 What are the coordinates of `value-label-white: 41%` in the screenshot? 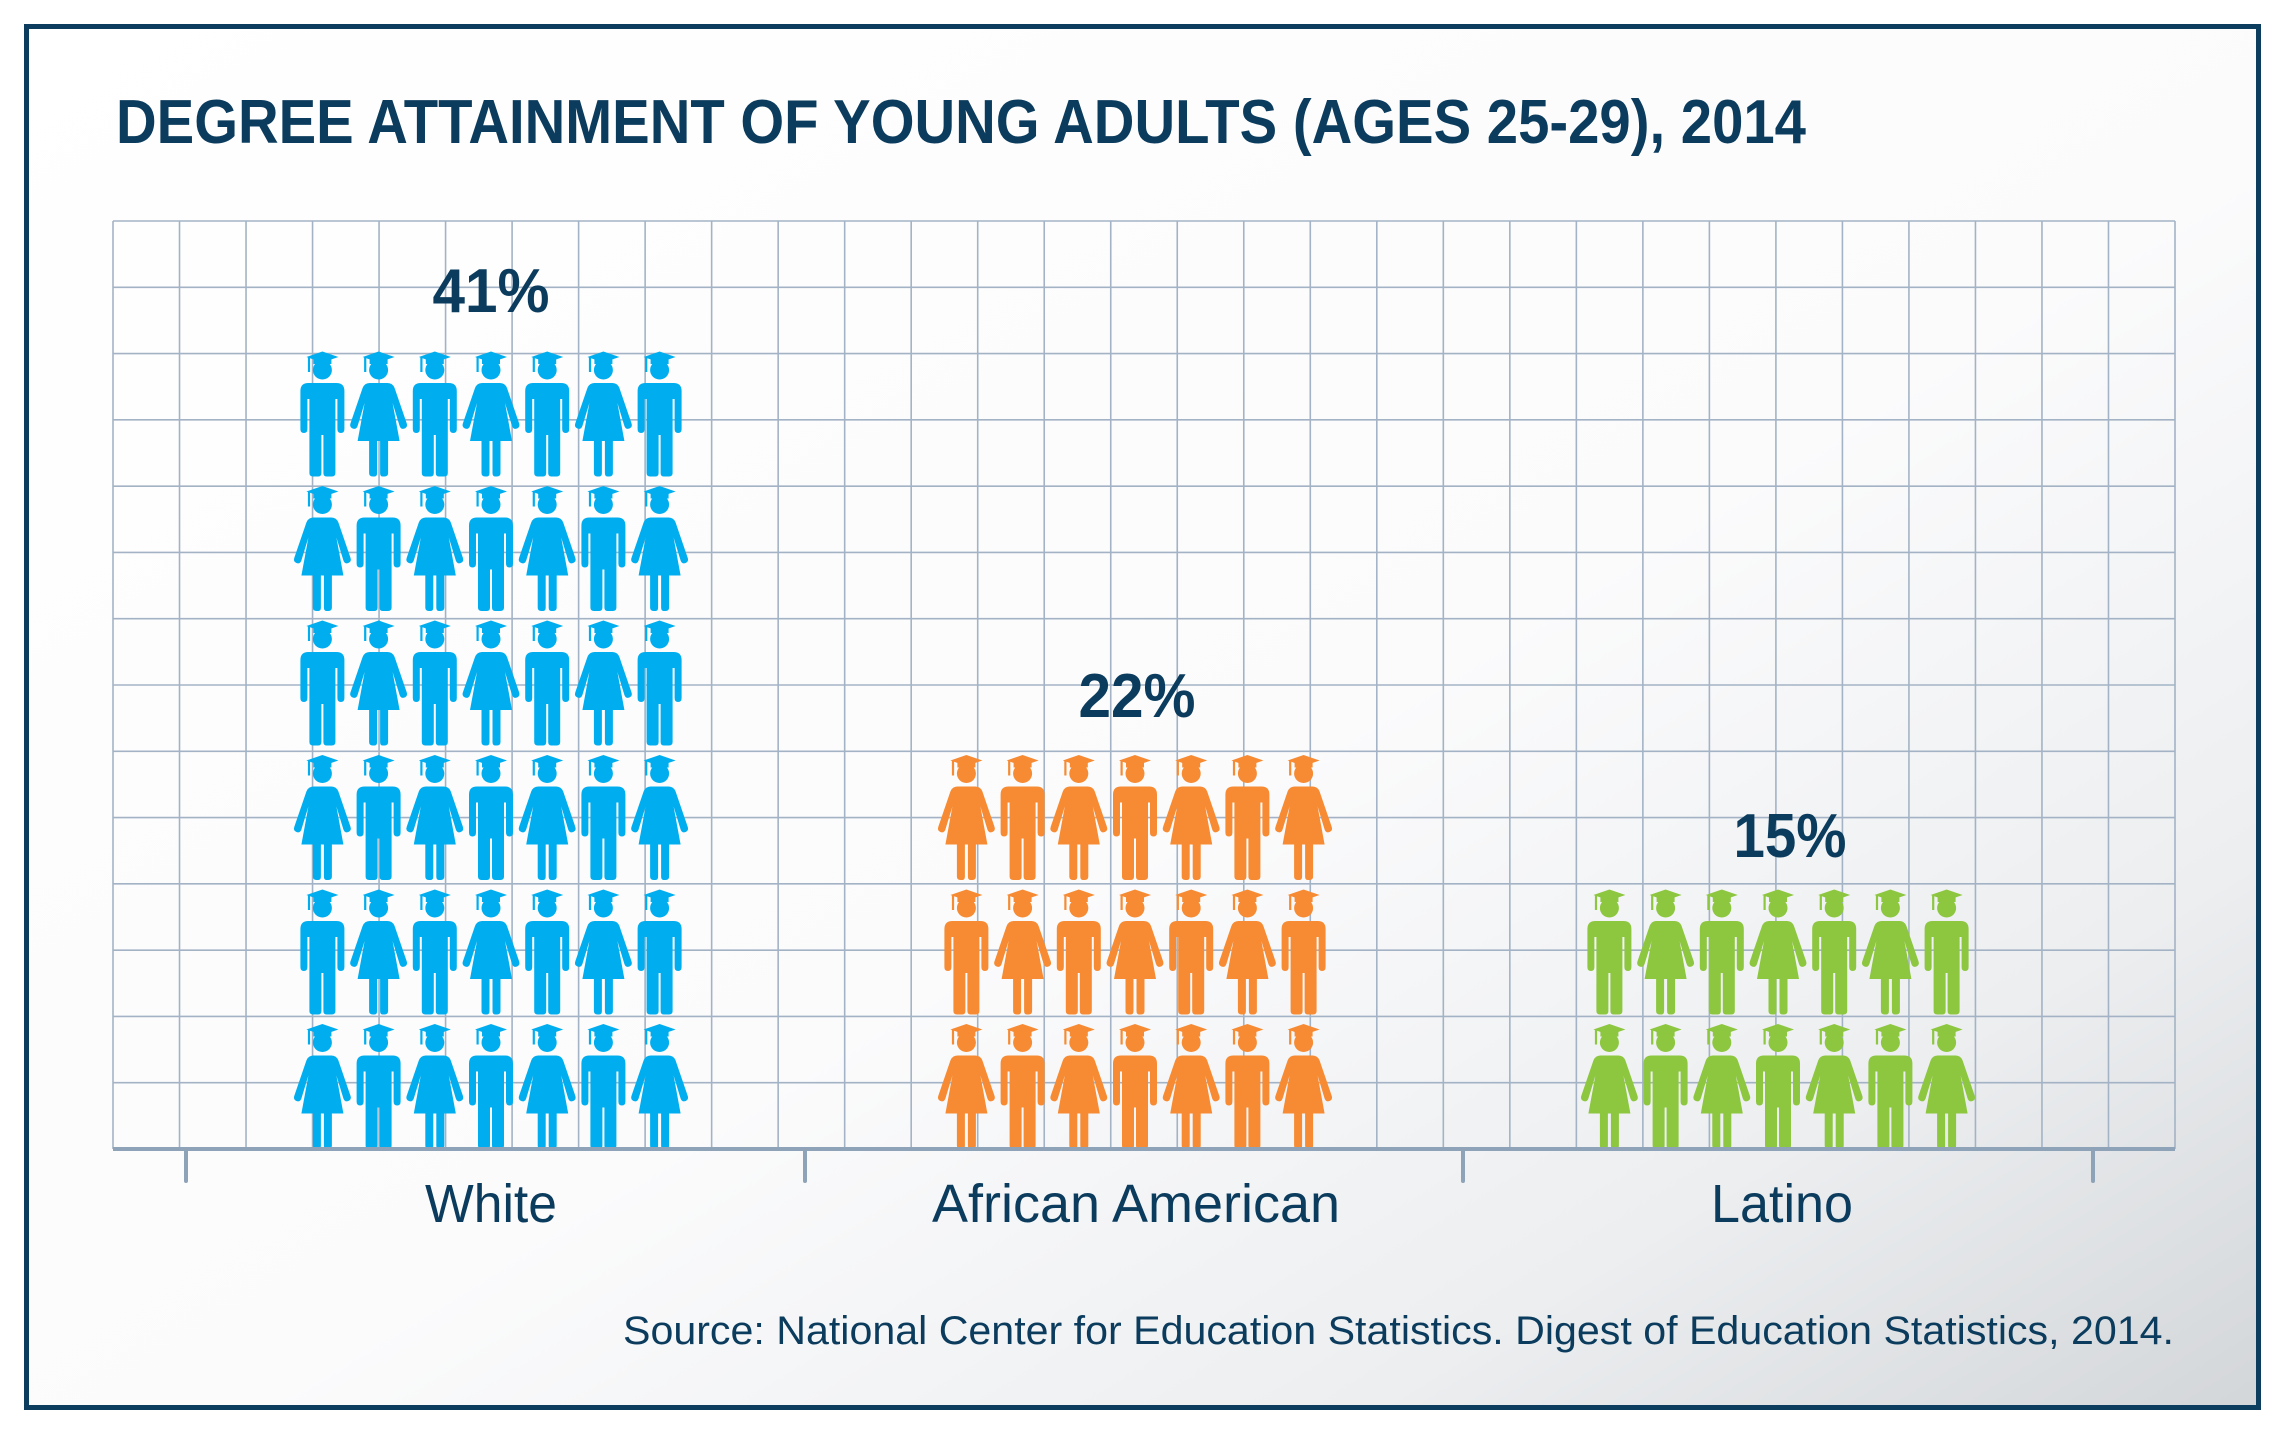 It's located at (491, 291).